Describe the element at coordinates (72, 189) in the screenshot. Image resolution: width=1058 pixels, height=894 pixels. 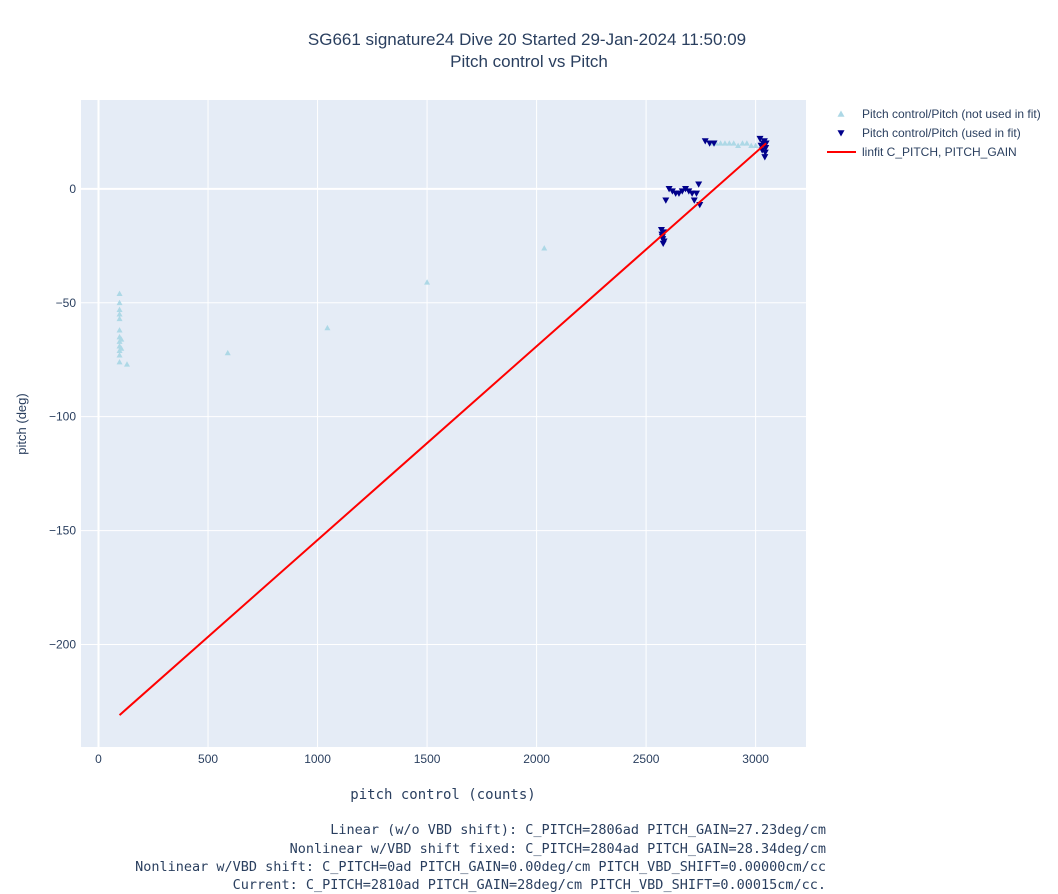
I see `y-tick-label: 0` at that location.